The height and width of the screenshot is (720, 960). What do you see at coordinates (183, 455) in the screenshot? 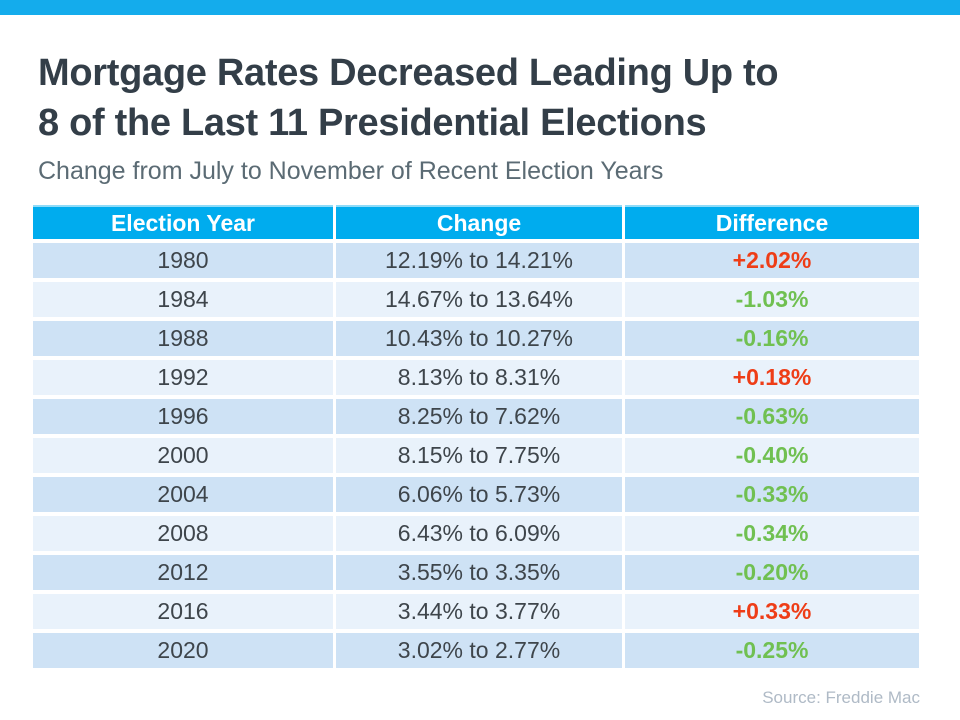
I see `cell-year: 2000` at bounding box center [183, 455].